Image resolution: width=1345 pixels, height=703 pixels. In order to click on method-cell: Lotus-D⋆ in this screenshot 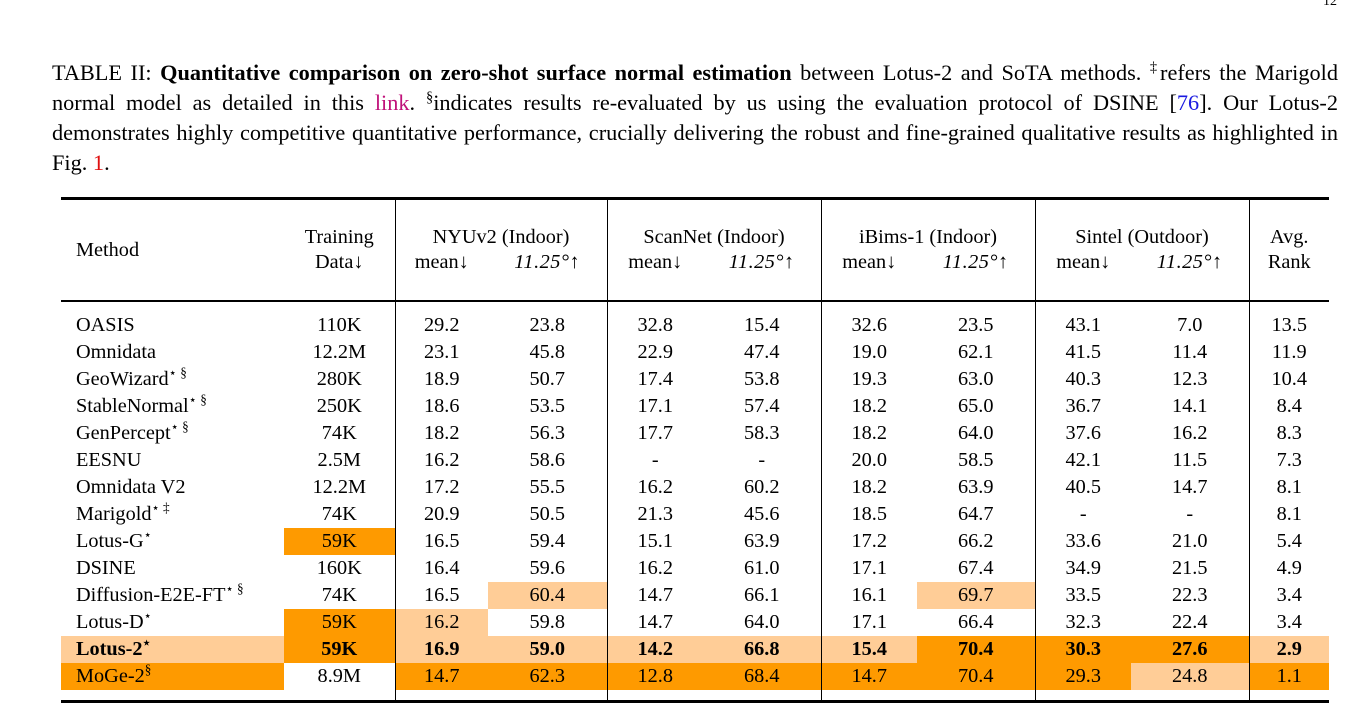, I will do `click(172, 622)`.